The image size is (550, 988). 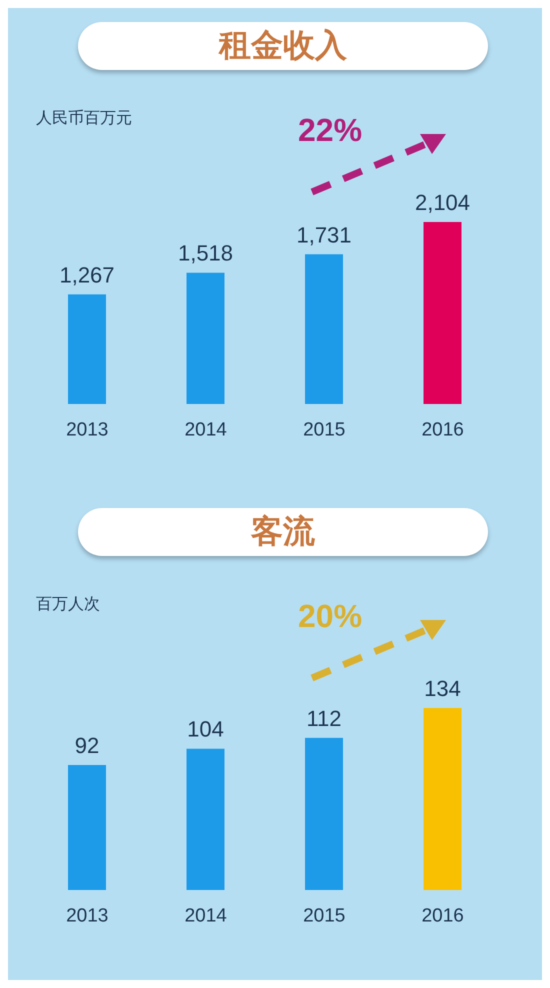 I want to click on data-label: 1,731, so click(x=324, y=235).